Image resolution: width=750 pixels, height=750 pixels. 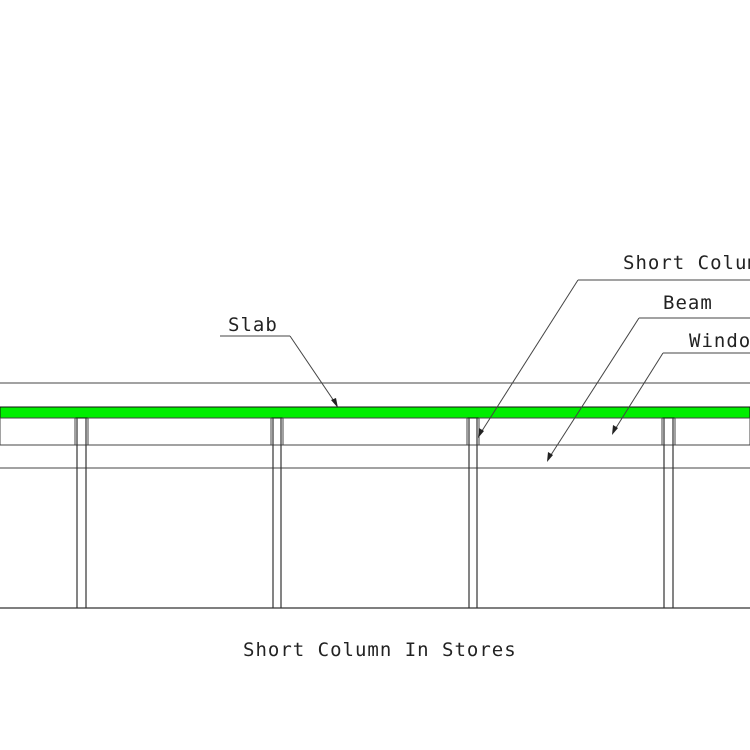 What do you see at coordinates (375, 412) in the screenshot?
I see `slab` at bounding box center [375, 412].